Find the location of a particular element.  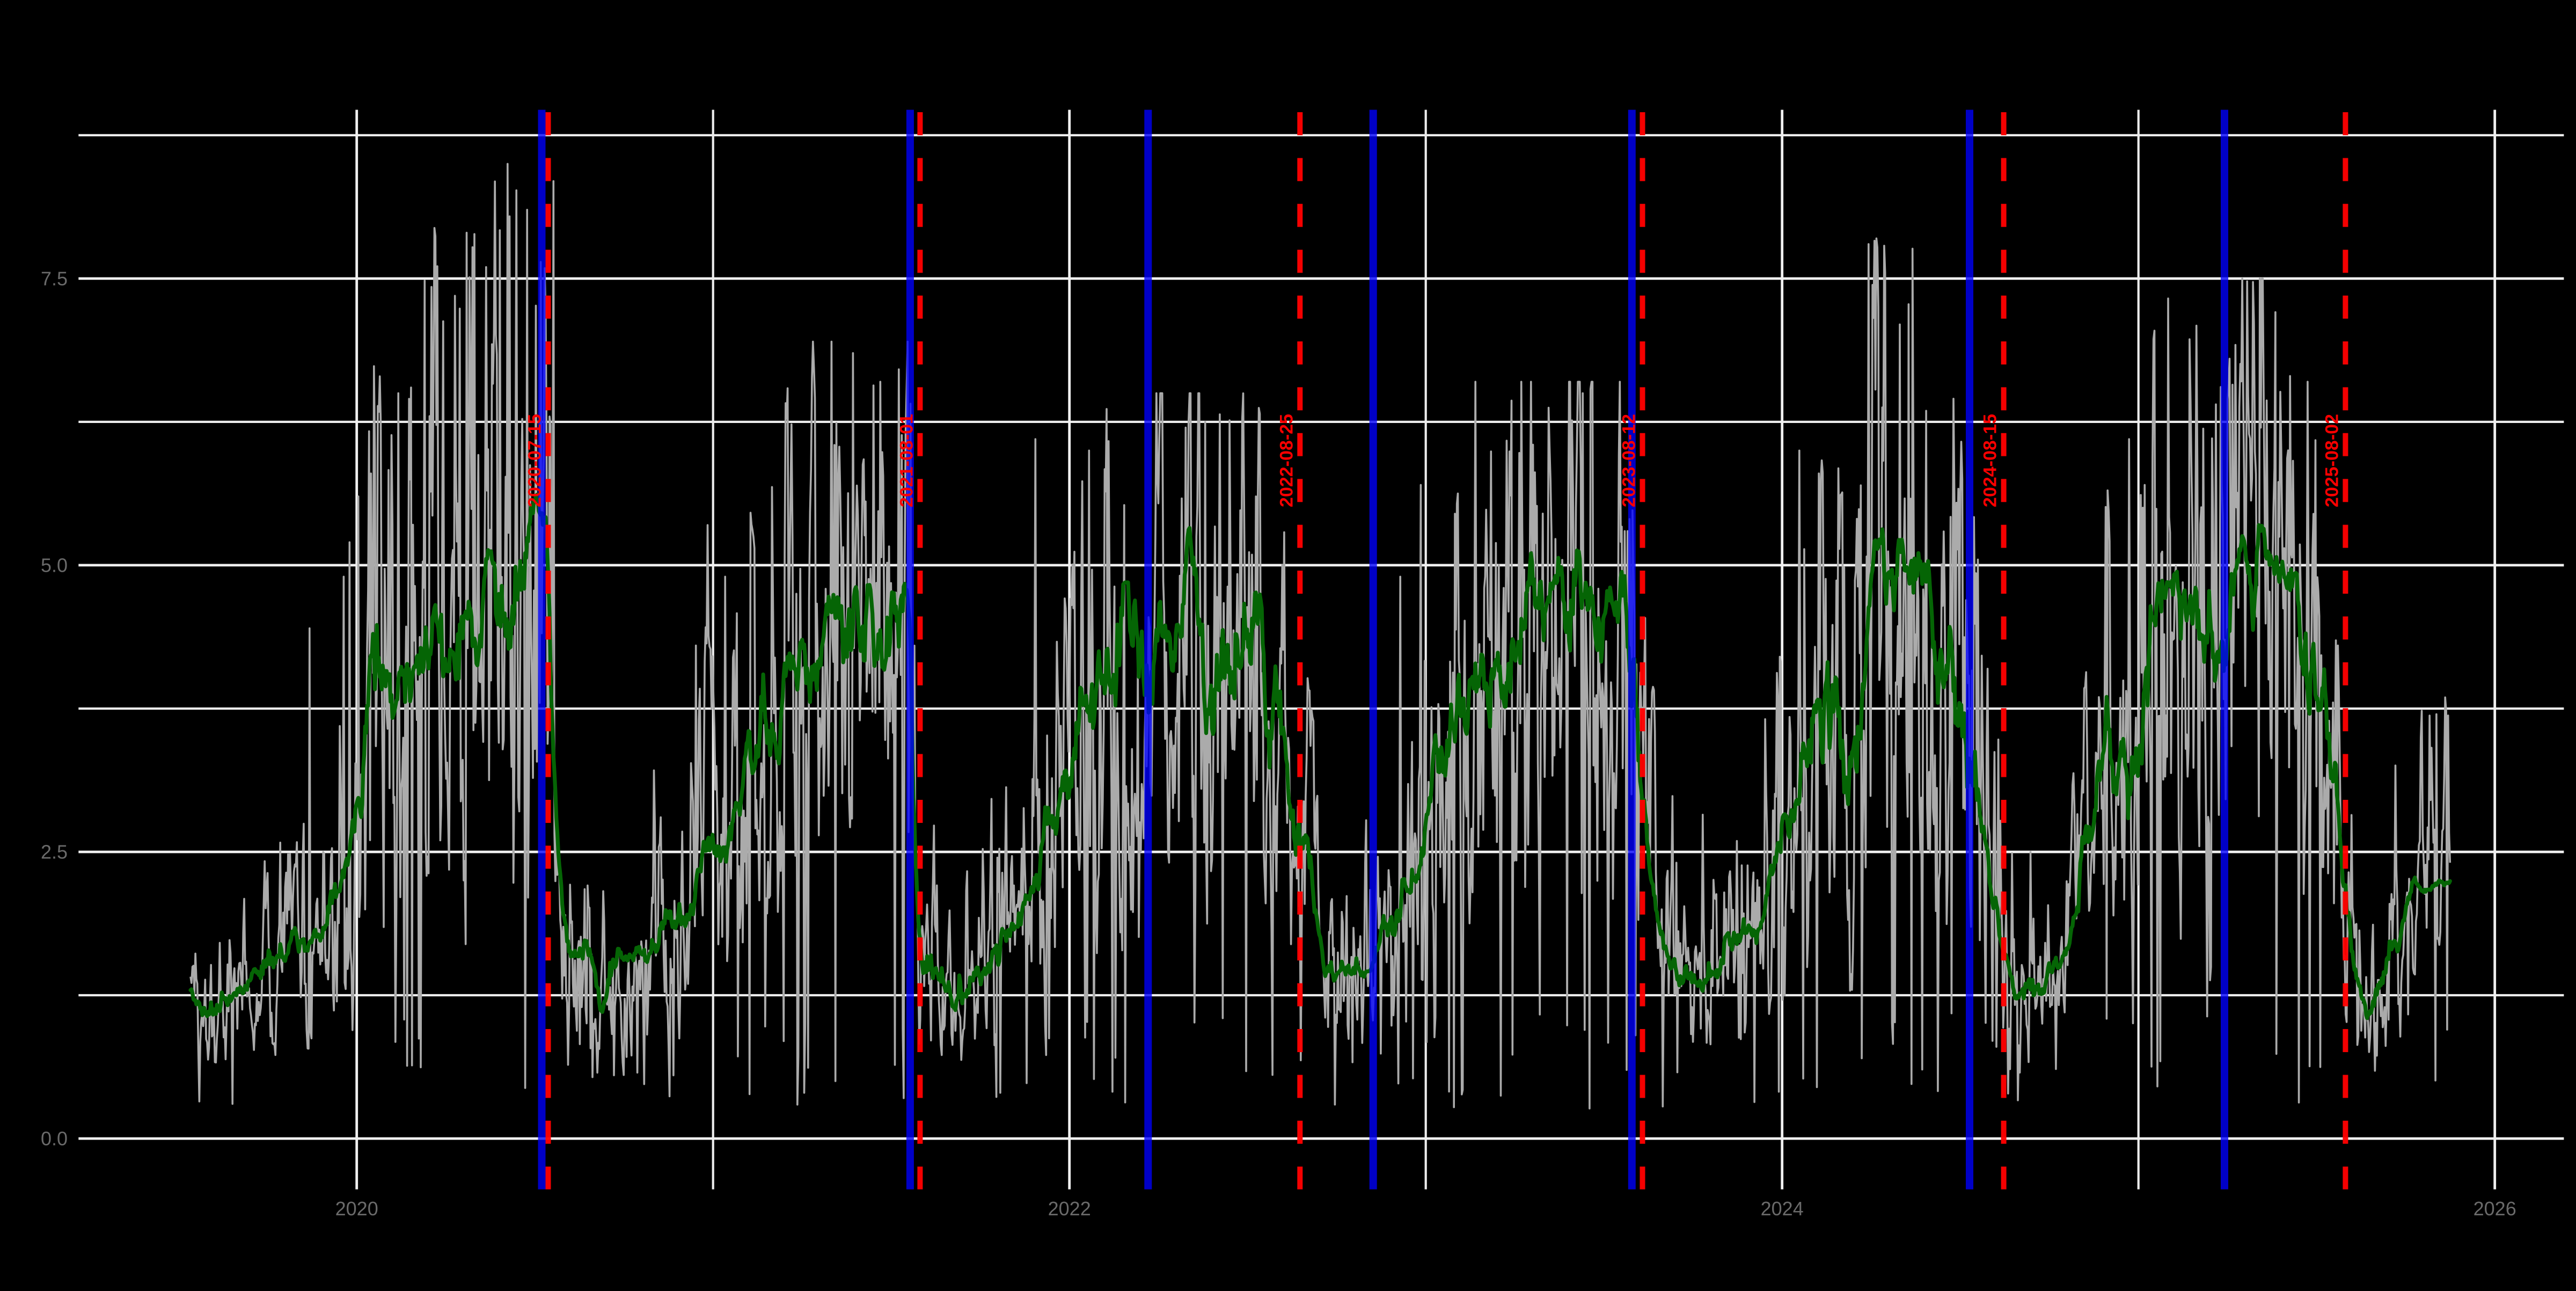

svg-text: 2024 is located at coordinates (1782, 1209).